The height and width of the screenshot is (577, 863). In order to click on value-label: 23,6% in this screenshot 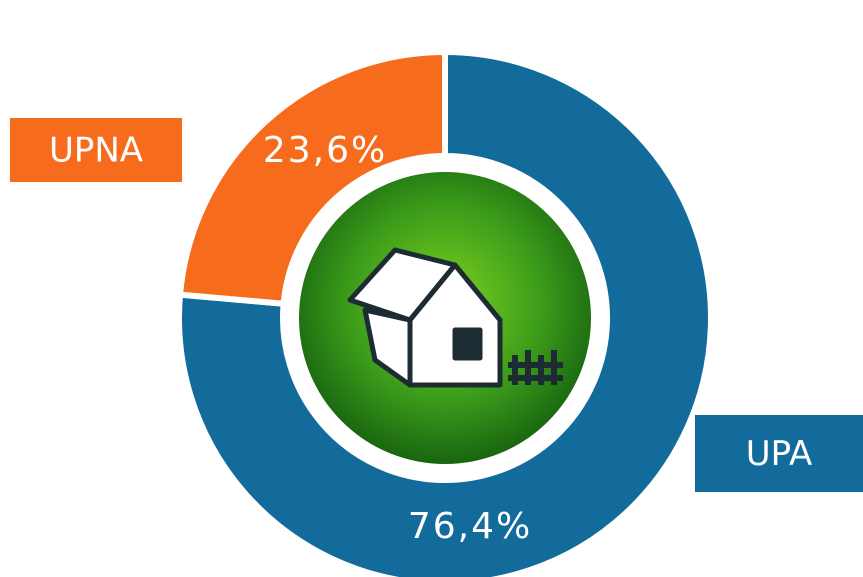, I will do `click(325, 150)`.